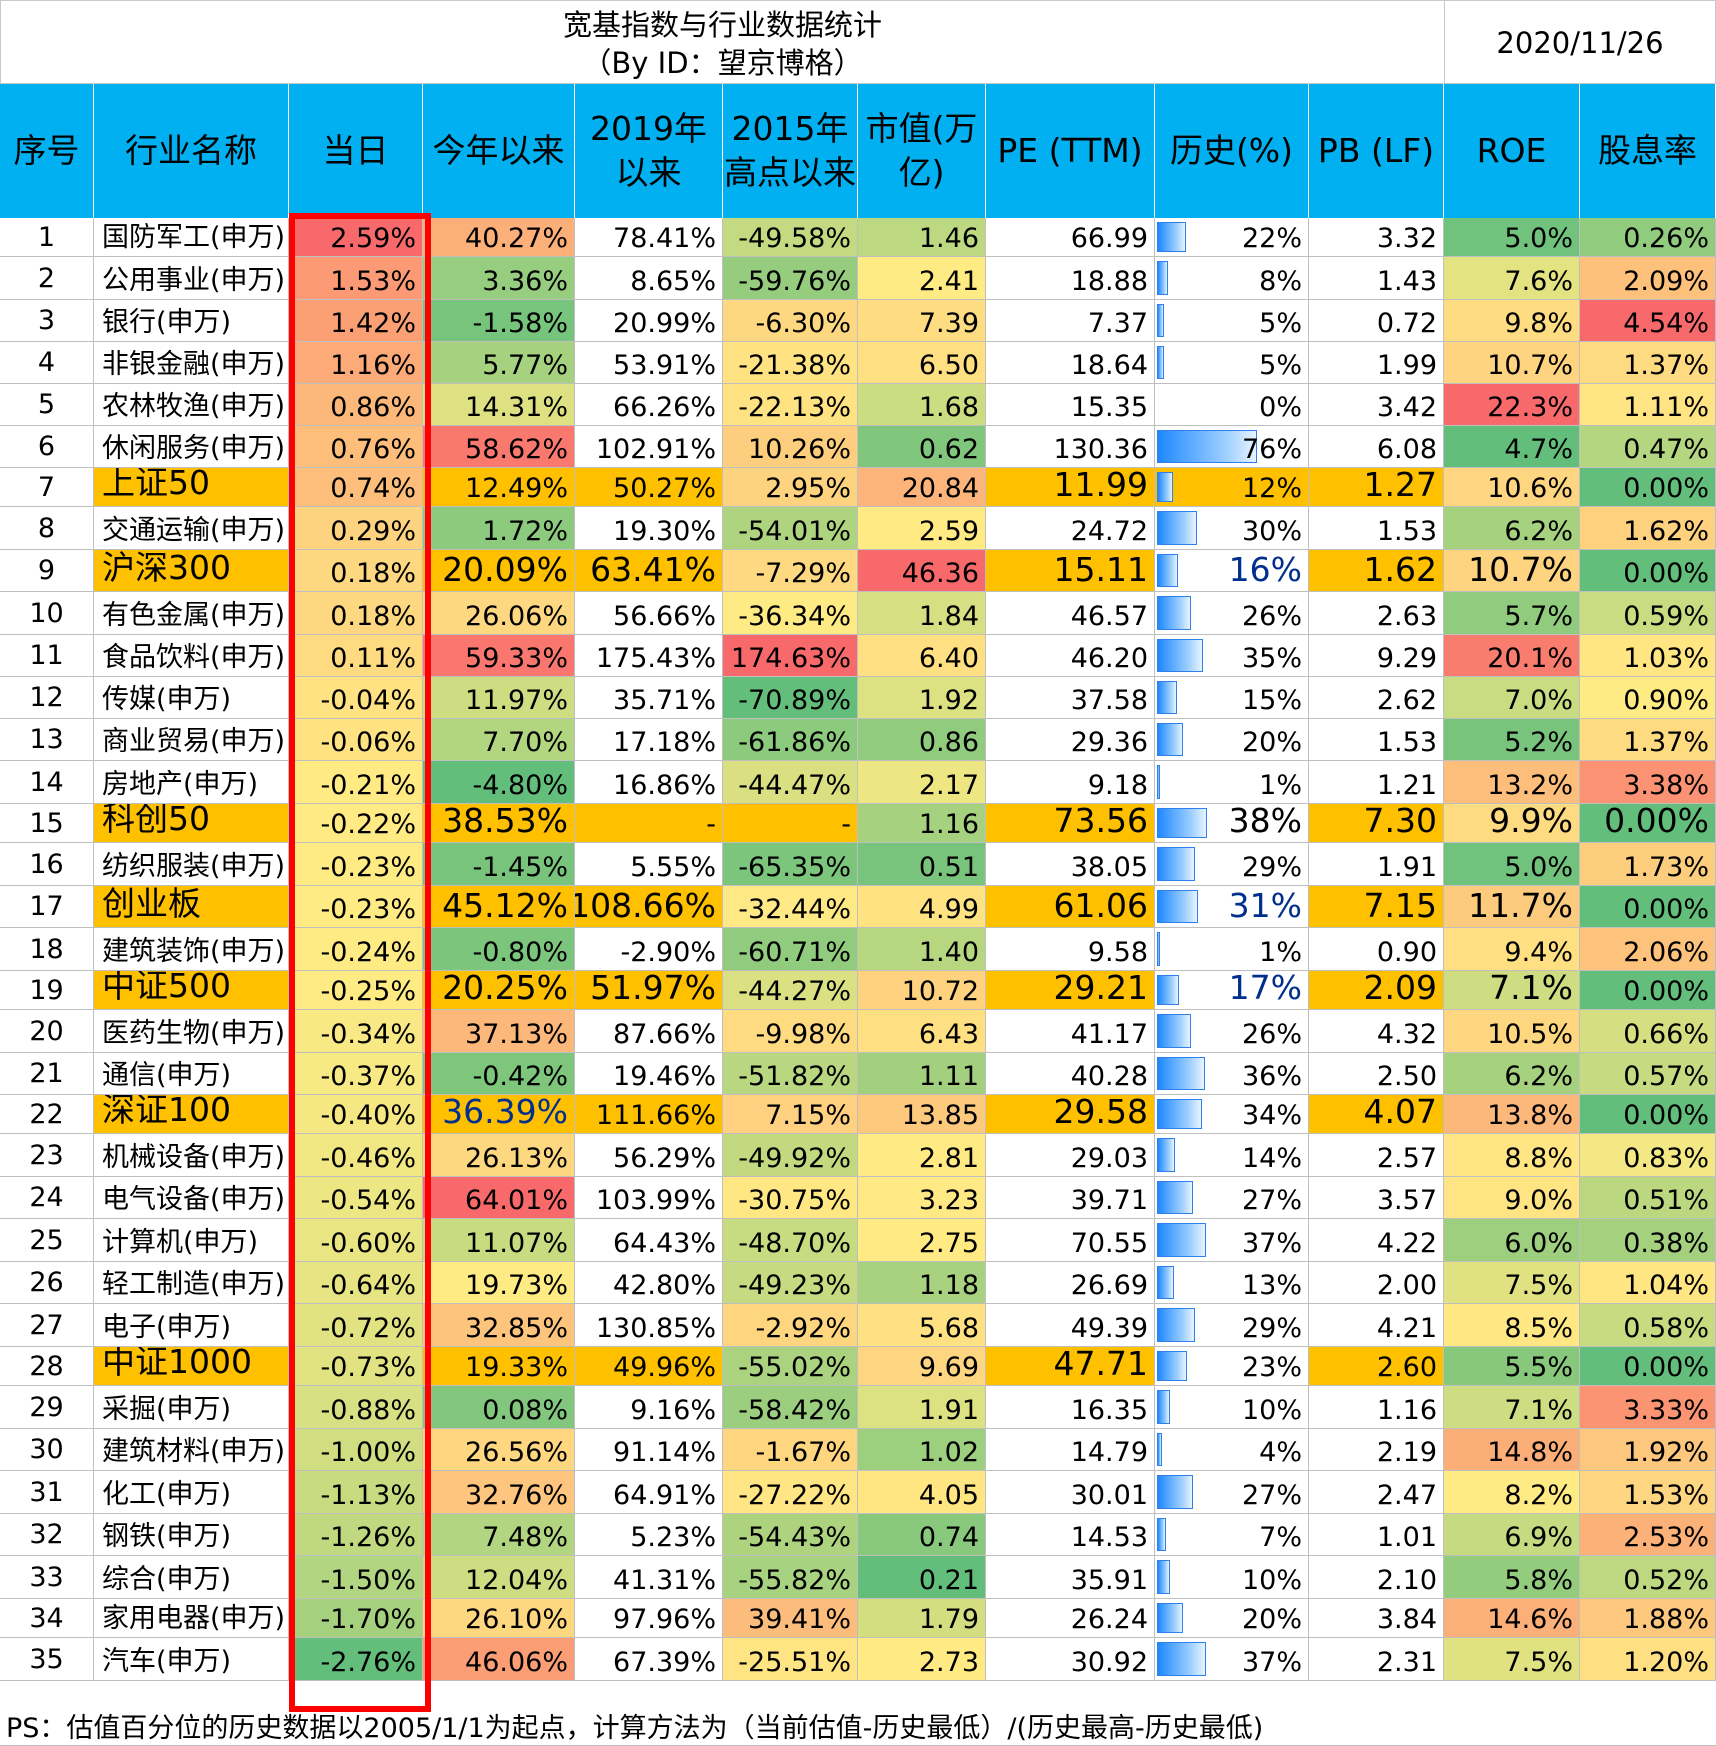 The image size is (1716, 1746). I want to click on cell-roe: 10.6%, so click(1512, 487).